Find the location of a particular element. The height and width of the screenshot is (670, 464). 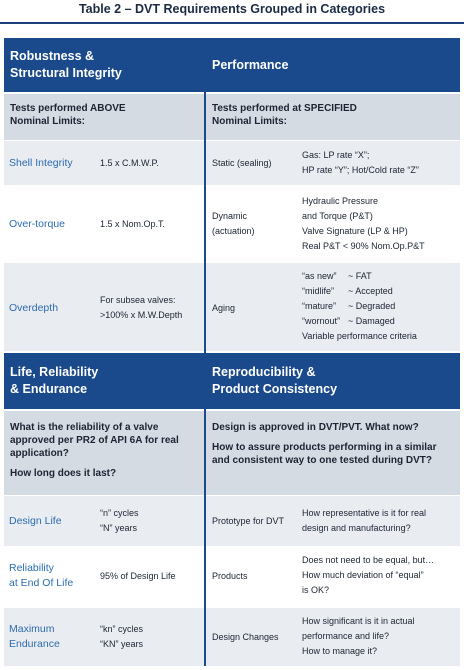

section1-subheader-row: Tests performed ABOVE Nominal Limits is located at coordinates (232, 117).